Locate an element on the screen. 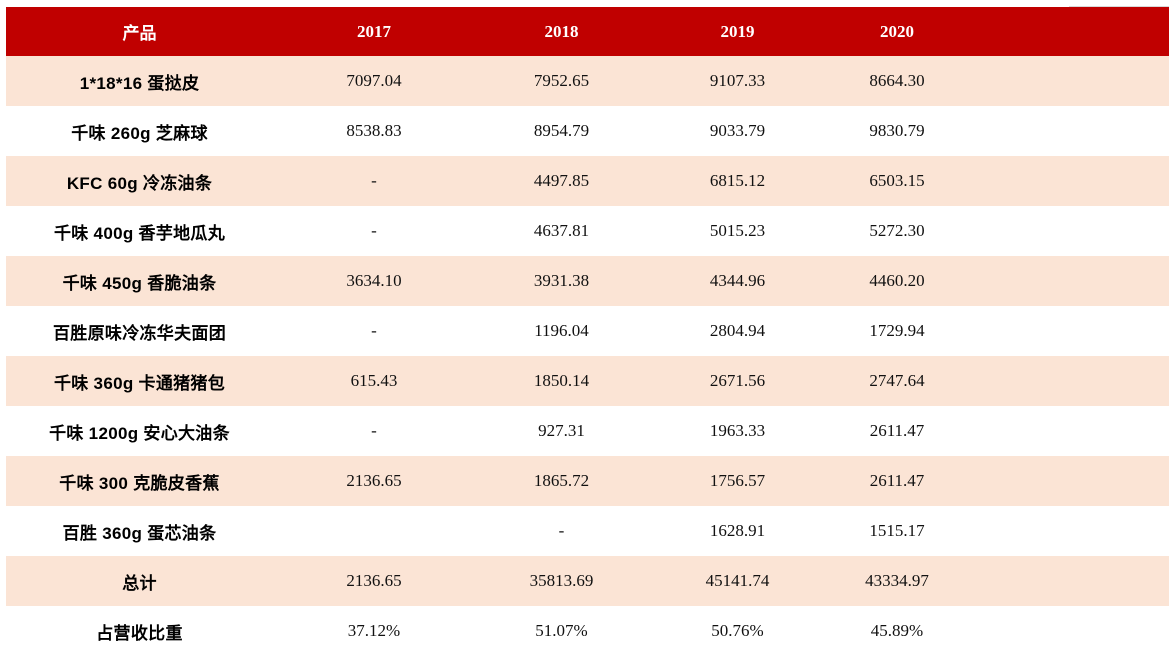 The image size is (1169, 656). value-cell-2020: 2747.64 is located at coordinates (897, 380).